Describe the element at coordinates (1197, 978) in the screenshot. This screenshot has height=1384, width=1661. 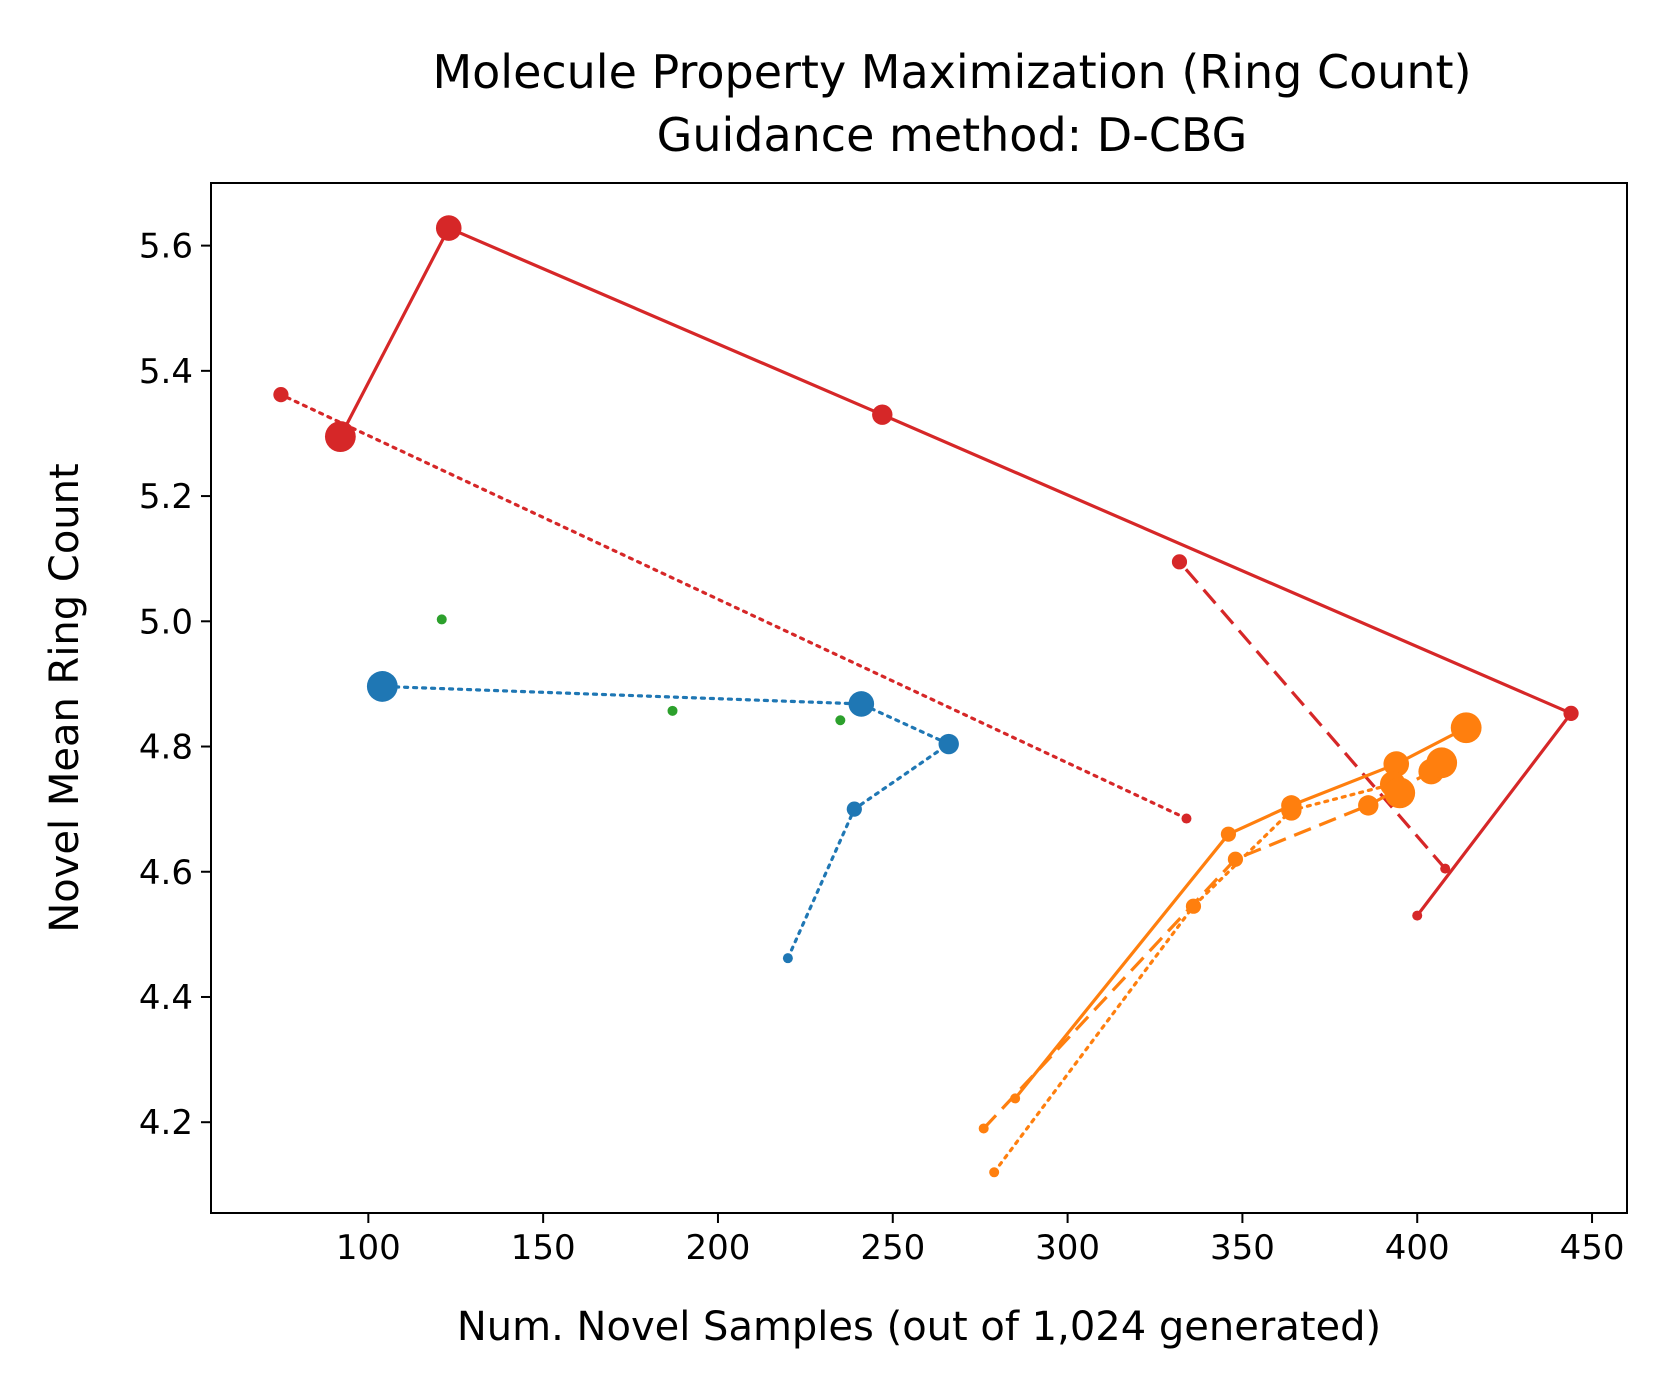
I see `series-line-orange-dotted` at that location.